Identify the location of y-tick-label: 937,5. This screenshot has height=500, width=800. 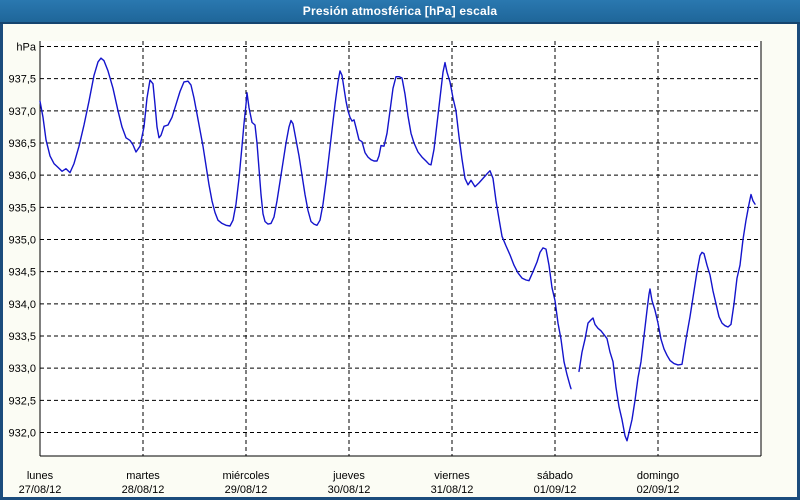
(22, 80).